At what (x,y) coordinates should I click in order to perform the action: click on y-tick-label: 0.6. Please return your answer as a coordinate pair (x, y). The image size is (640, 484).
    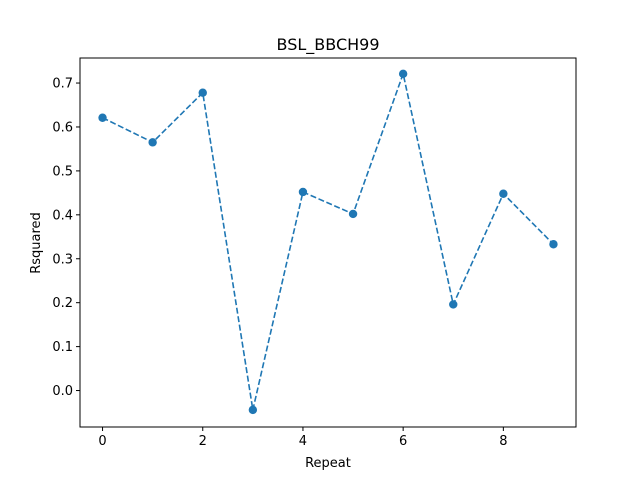
    Looking at the image, I should click on (62, 127).